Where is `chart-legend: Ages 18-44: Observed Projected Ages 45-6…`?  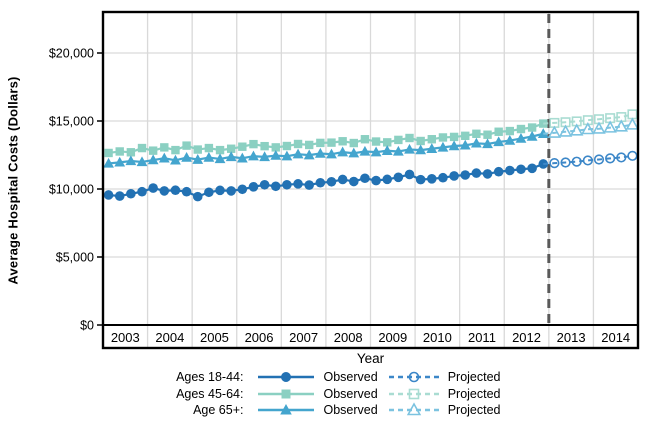
chart-legend: Ages 18-44: Observed Projected Ages 45-6… is located at coordinates (324, 394).